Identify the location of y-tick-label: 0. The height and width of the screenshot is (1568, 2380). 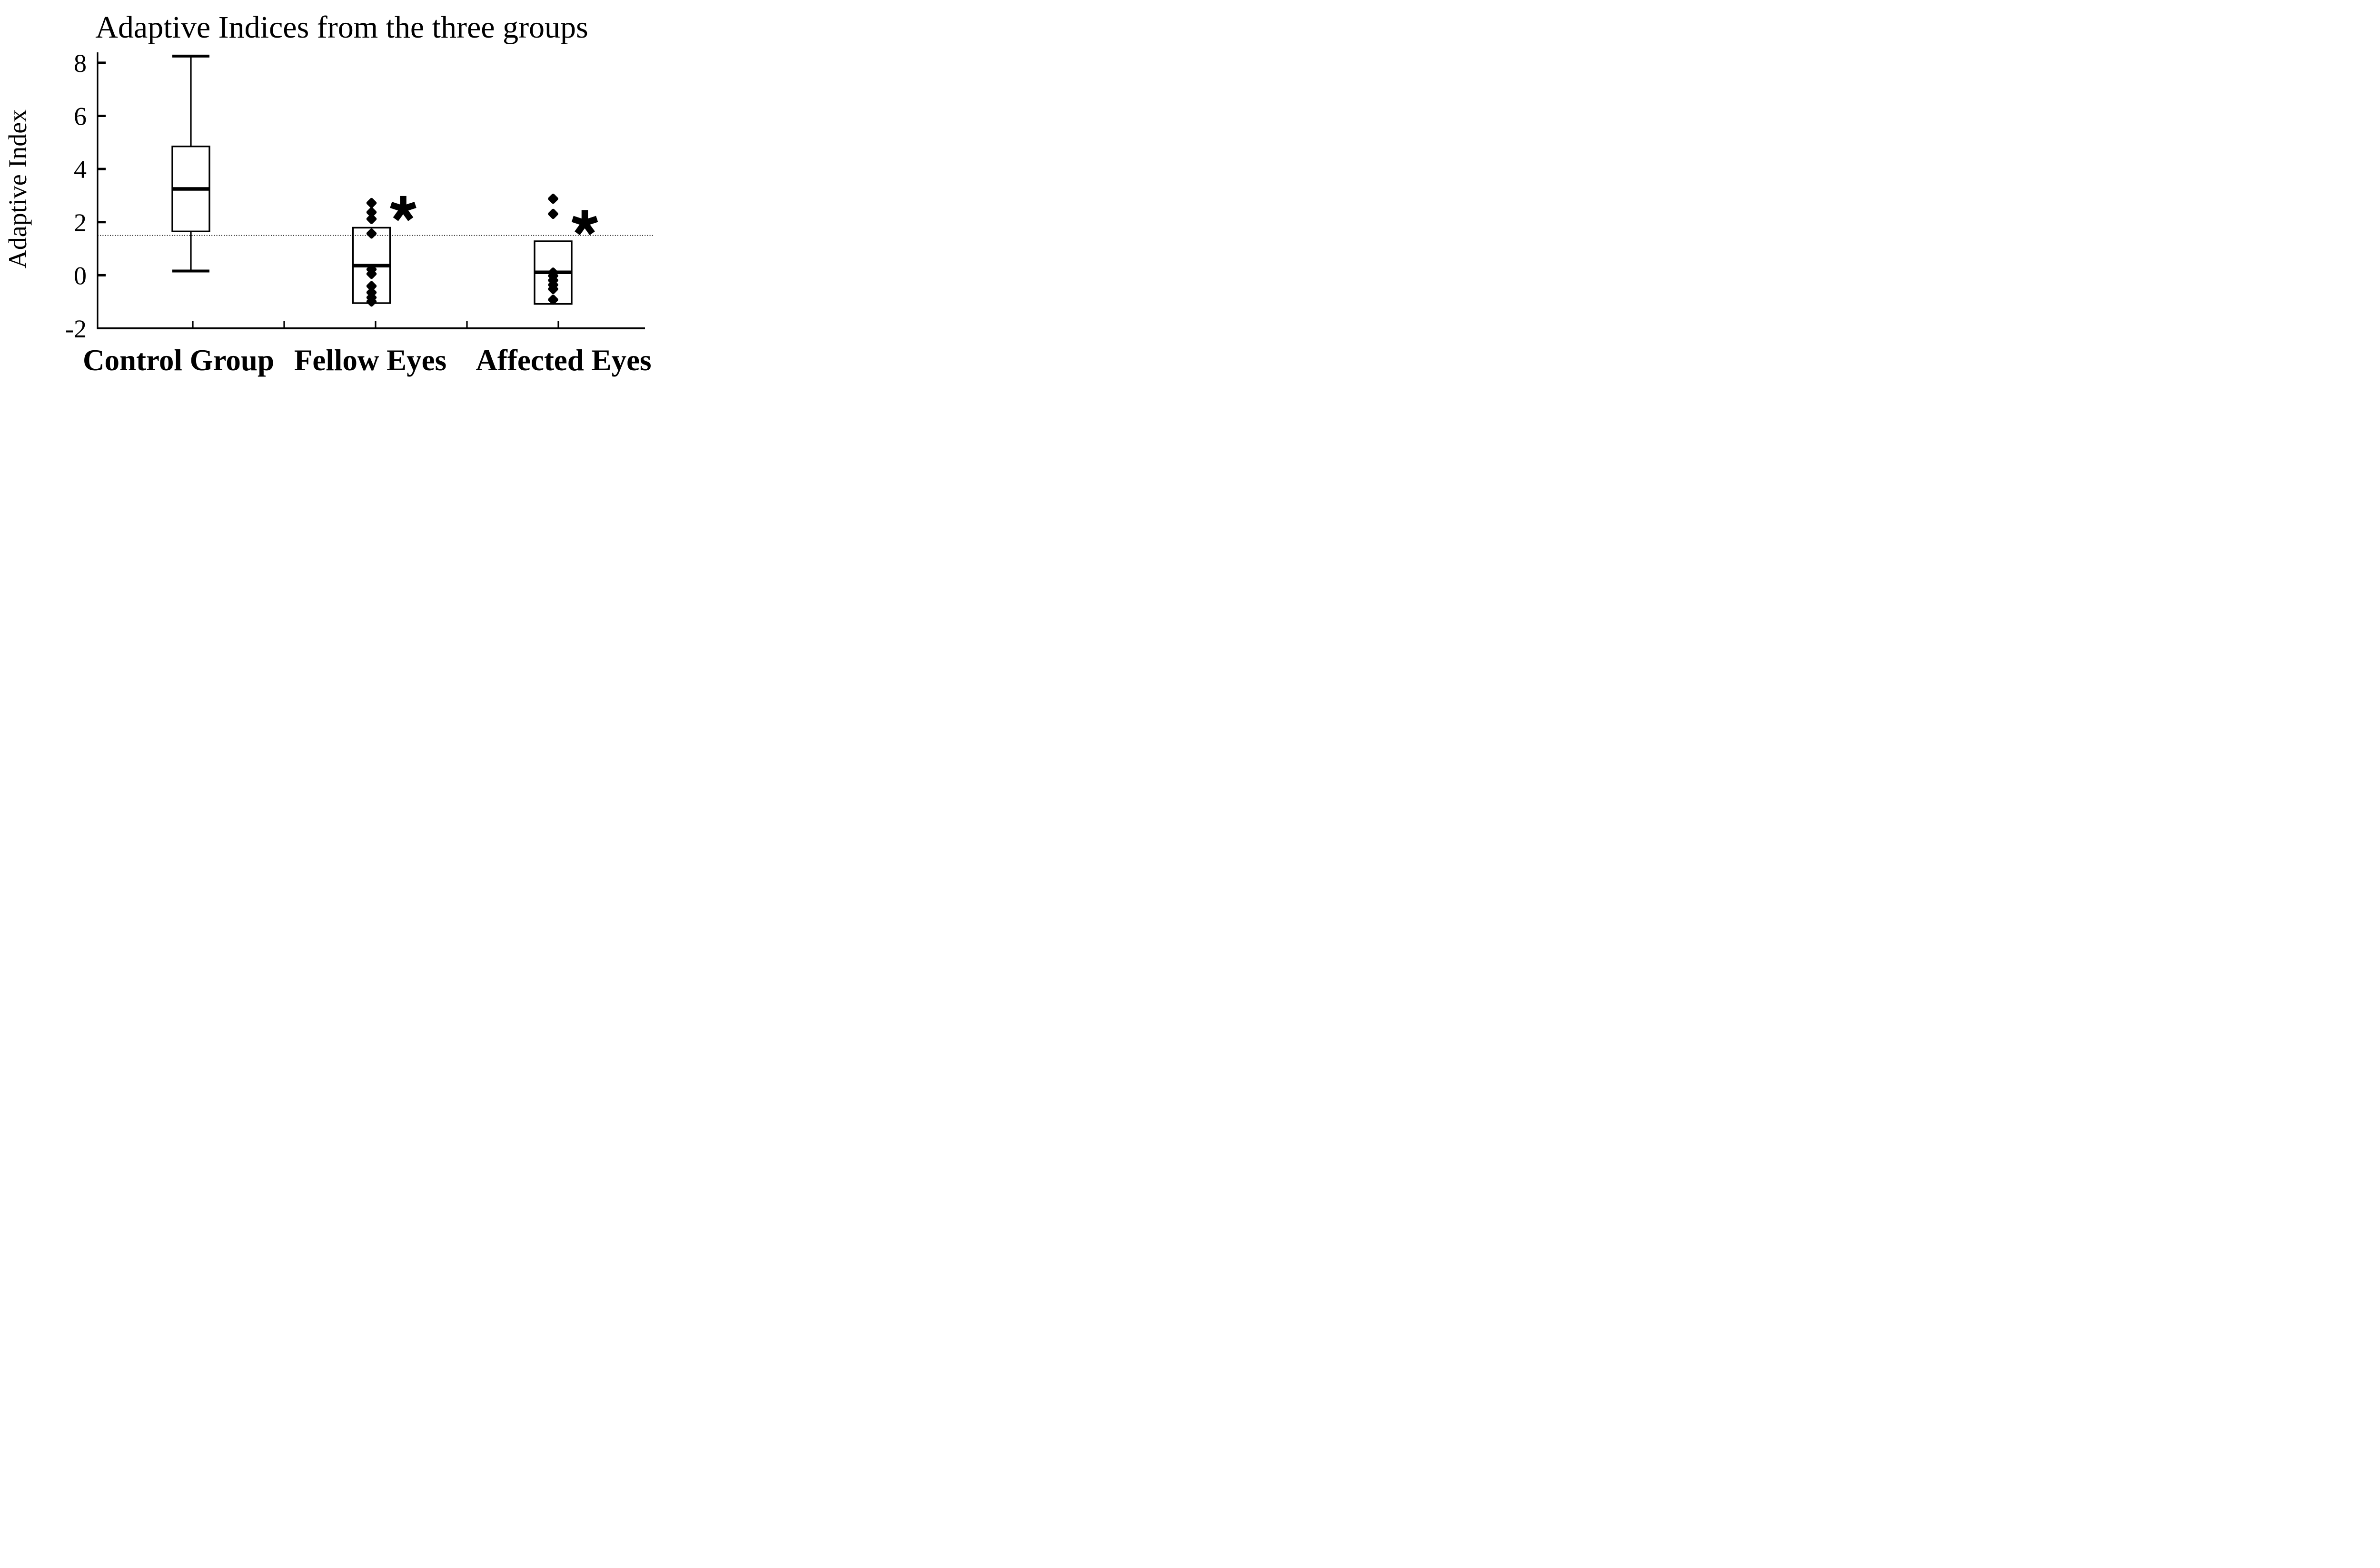
(80, 275).